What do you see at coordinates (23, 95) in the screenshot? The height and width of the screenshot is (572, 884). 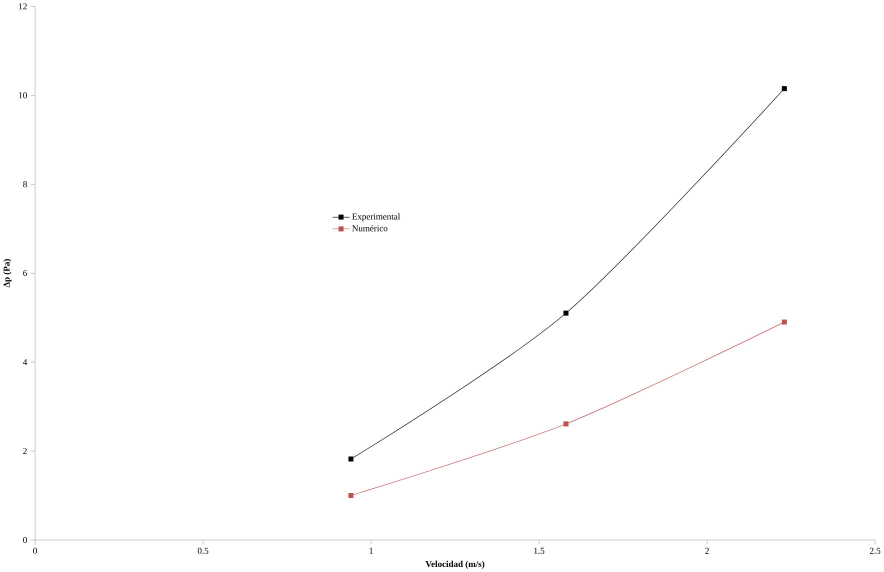 I see `y-tick-label: 10` at bounding box center [23, 95].